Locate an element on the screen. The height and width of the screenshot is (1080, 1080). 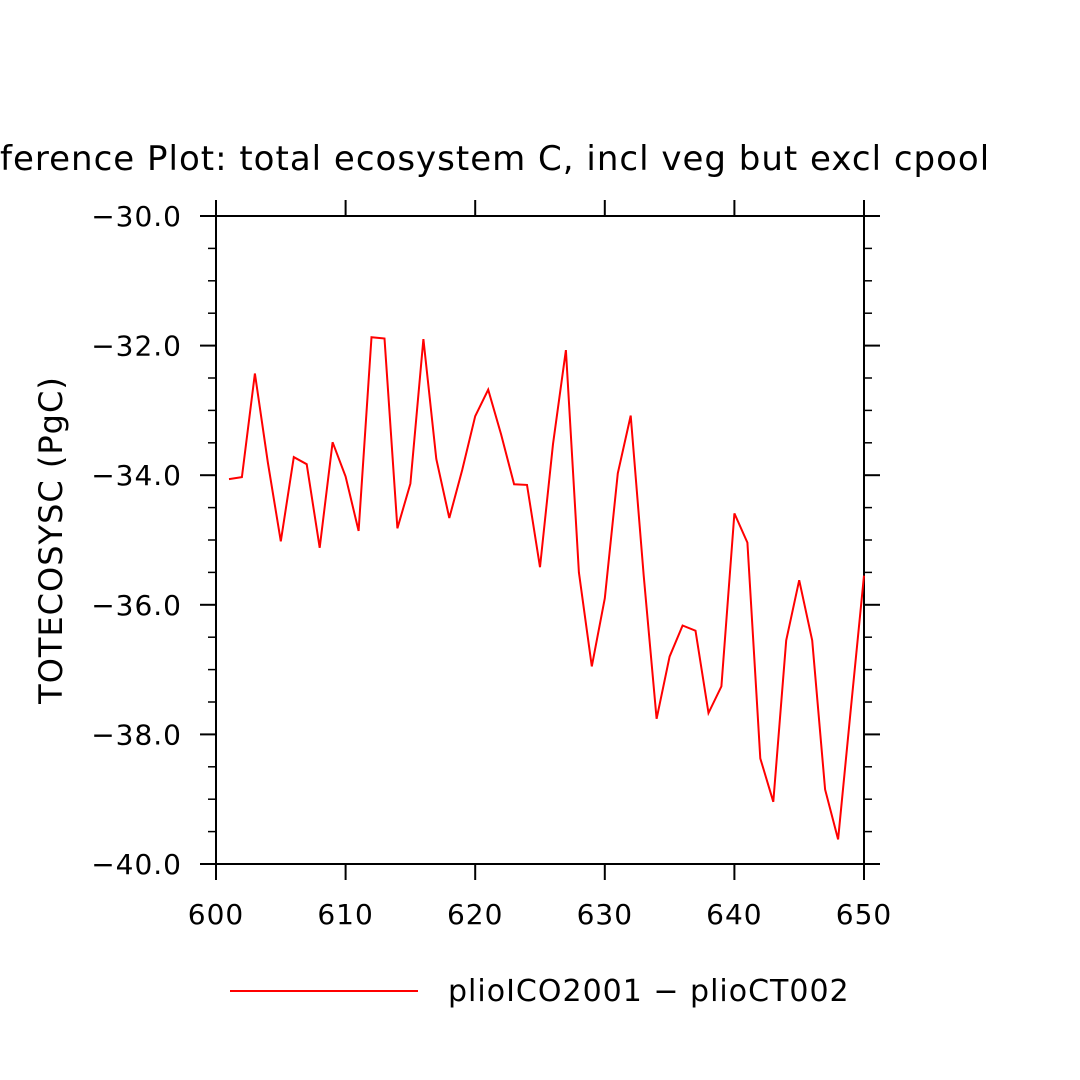
legend-label: plioICO2001 − plioCT002 is located at coordinates (649, 991).